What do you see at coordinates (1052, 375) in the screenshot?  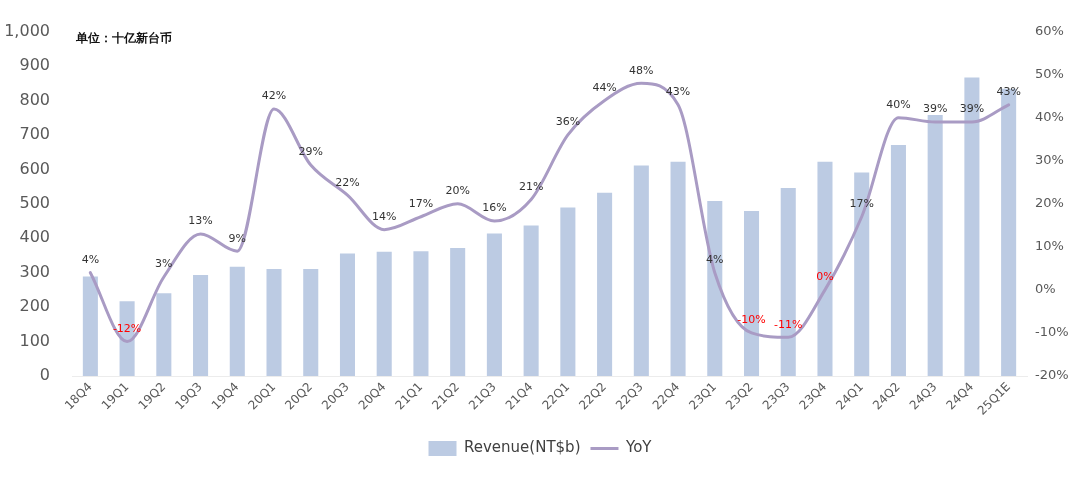 I see `y2-tick-label: -20%` at bounding box center [1052, 375].